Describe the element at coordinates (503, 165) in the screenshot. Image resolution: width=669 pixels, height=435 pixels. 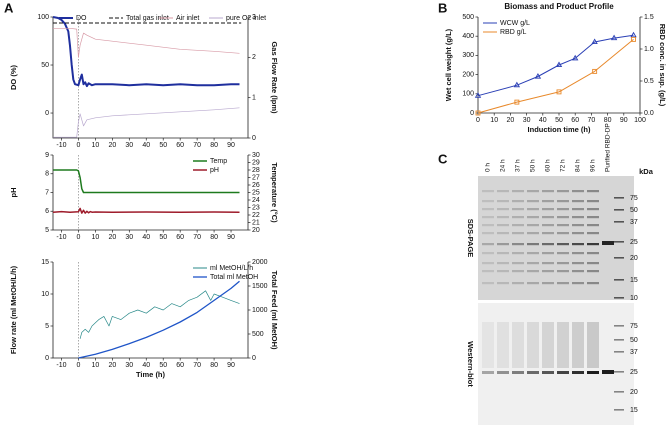
I see `lane-label: 24 h` at that location.